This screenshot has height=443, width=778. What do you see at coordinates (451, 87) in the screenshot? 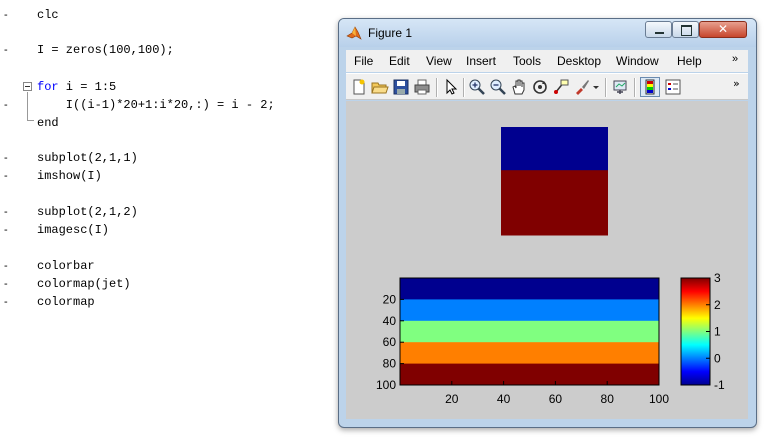
I see `edit-plot-arrow-icon` at bounding box center [451, 87].